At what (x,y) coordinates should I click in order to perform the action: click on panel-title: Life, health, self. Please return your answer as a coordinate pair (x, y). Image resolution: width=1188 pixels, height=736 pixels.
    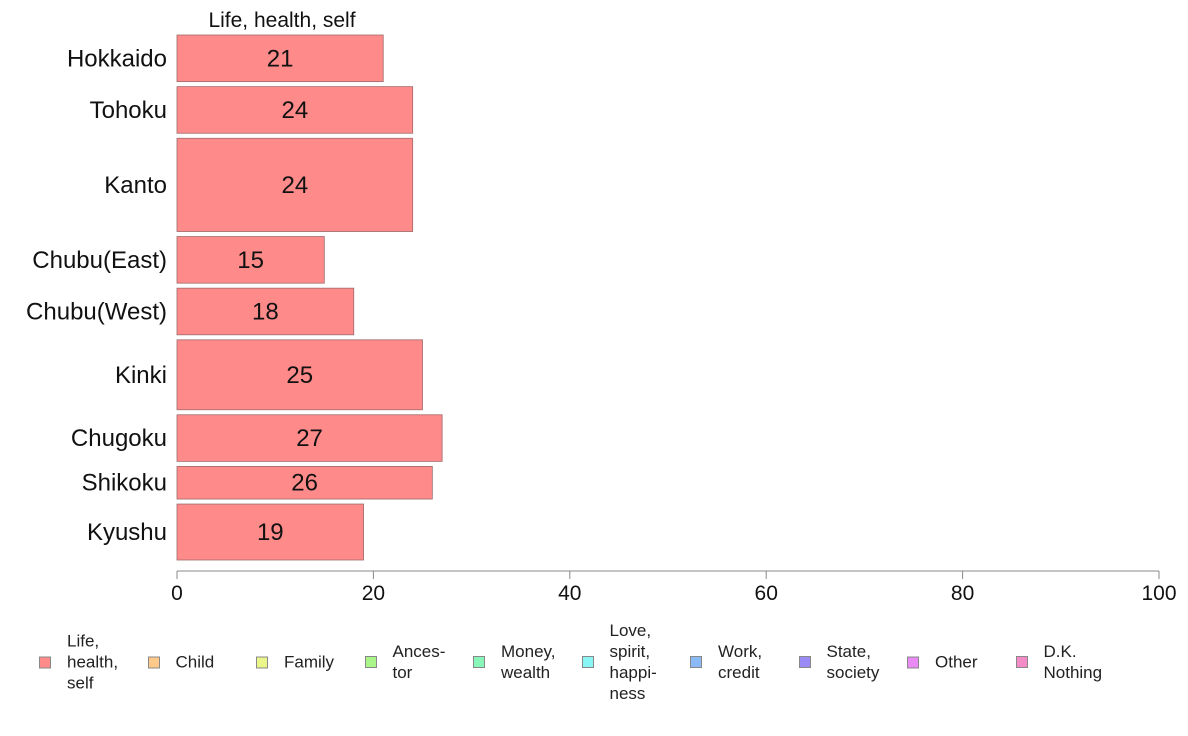
    Looking at the image, I should click on (281, 20).